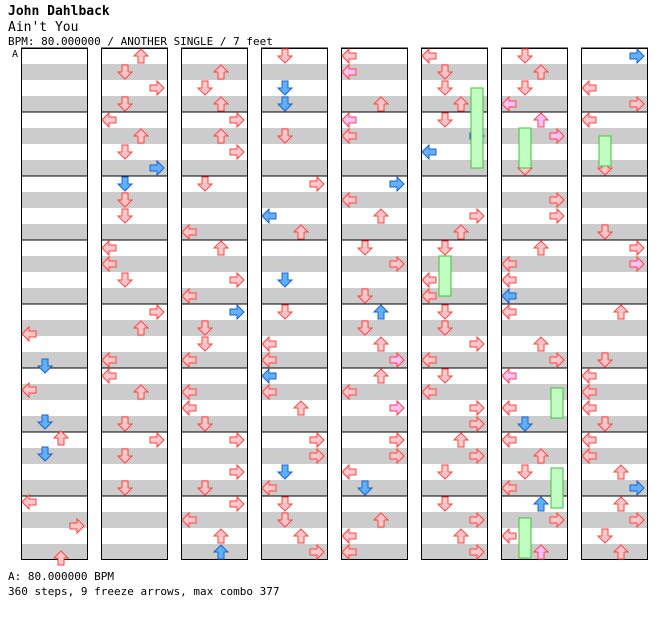  Describe the element at coordinates (140, 41) in the screenshot. I see `chart-meta: BPM: 80.000000 / ANOTHER SINGLE / 7 feet` at that location.